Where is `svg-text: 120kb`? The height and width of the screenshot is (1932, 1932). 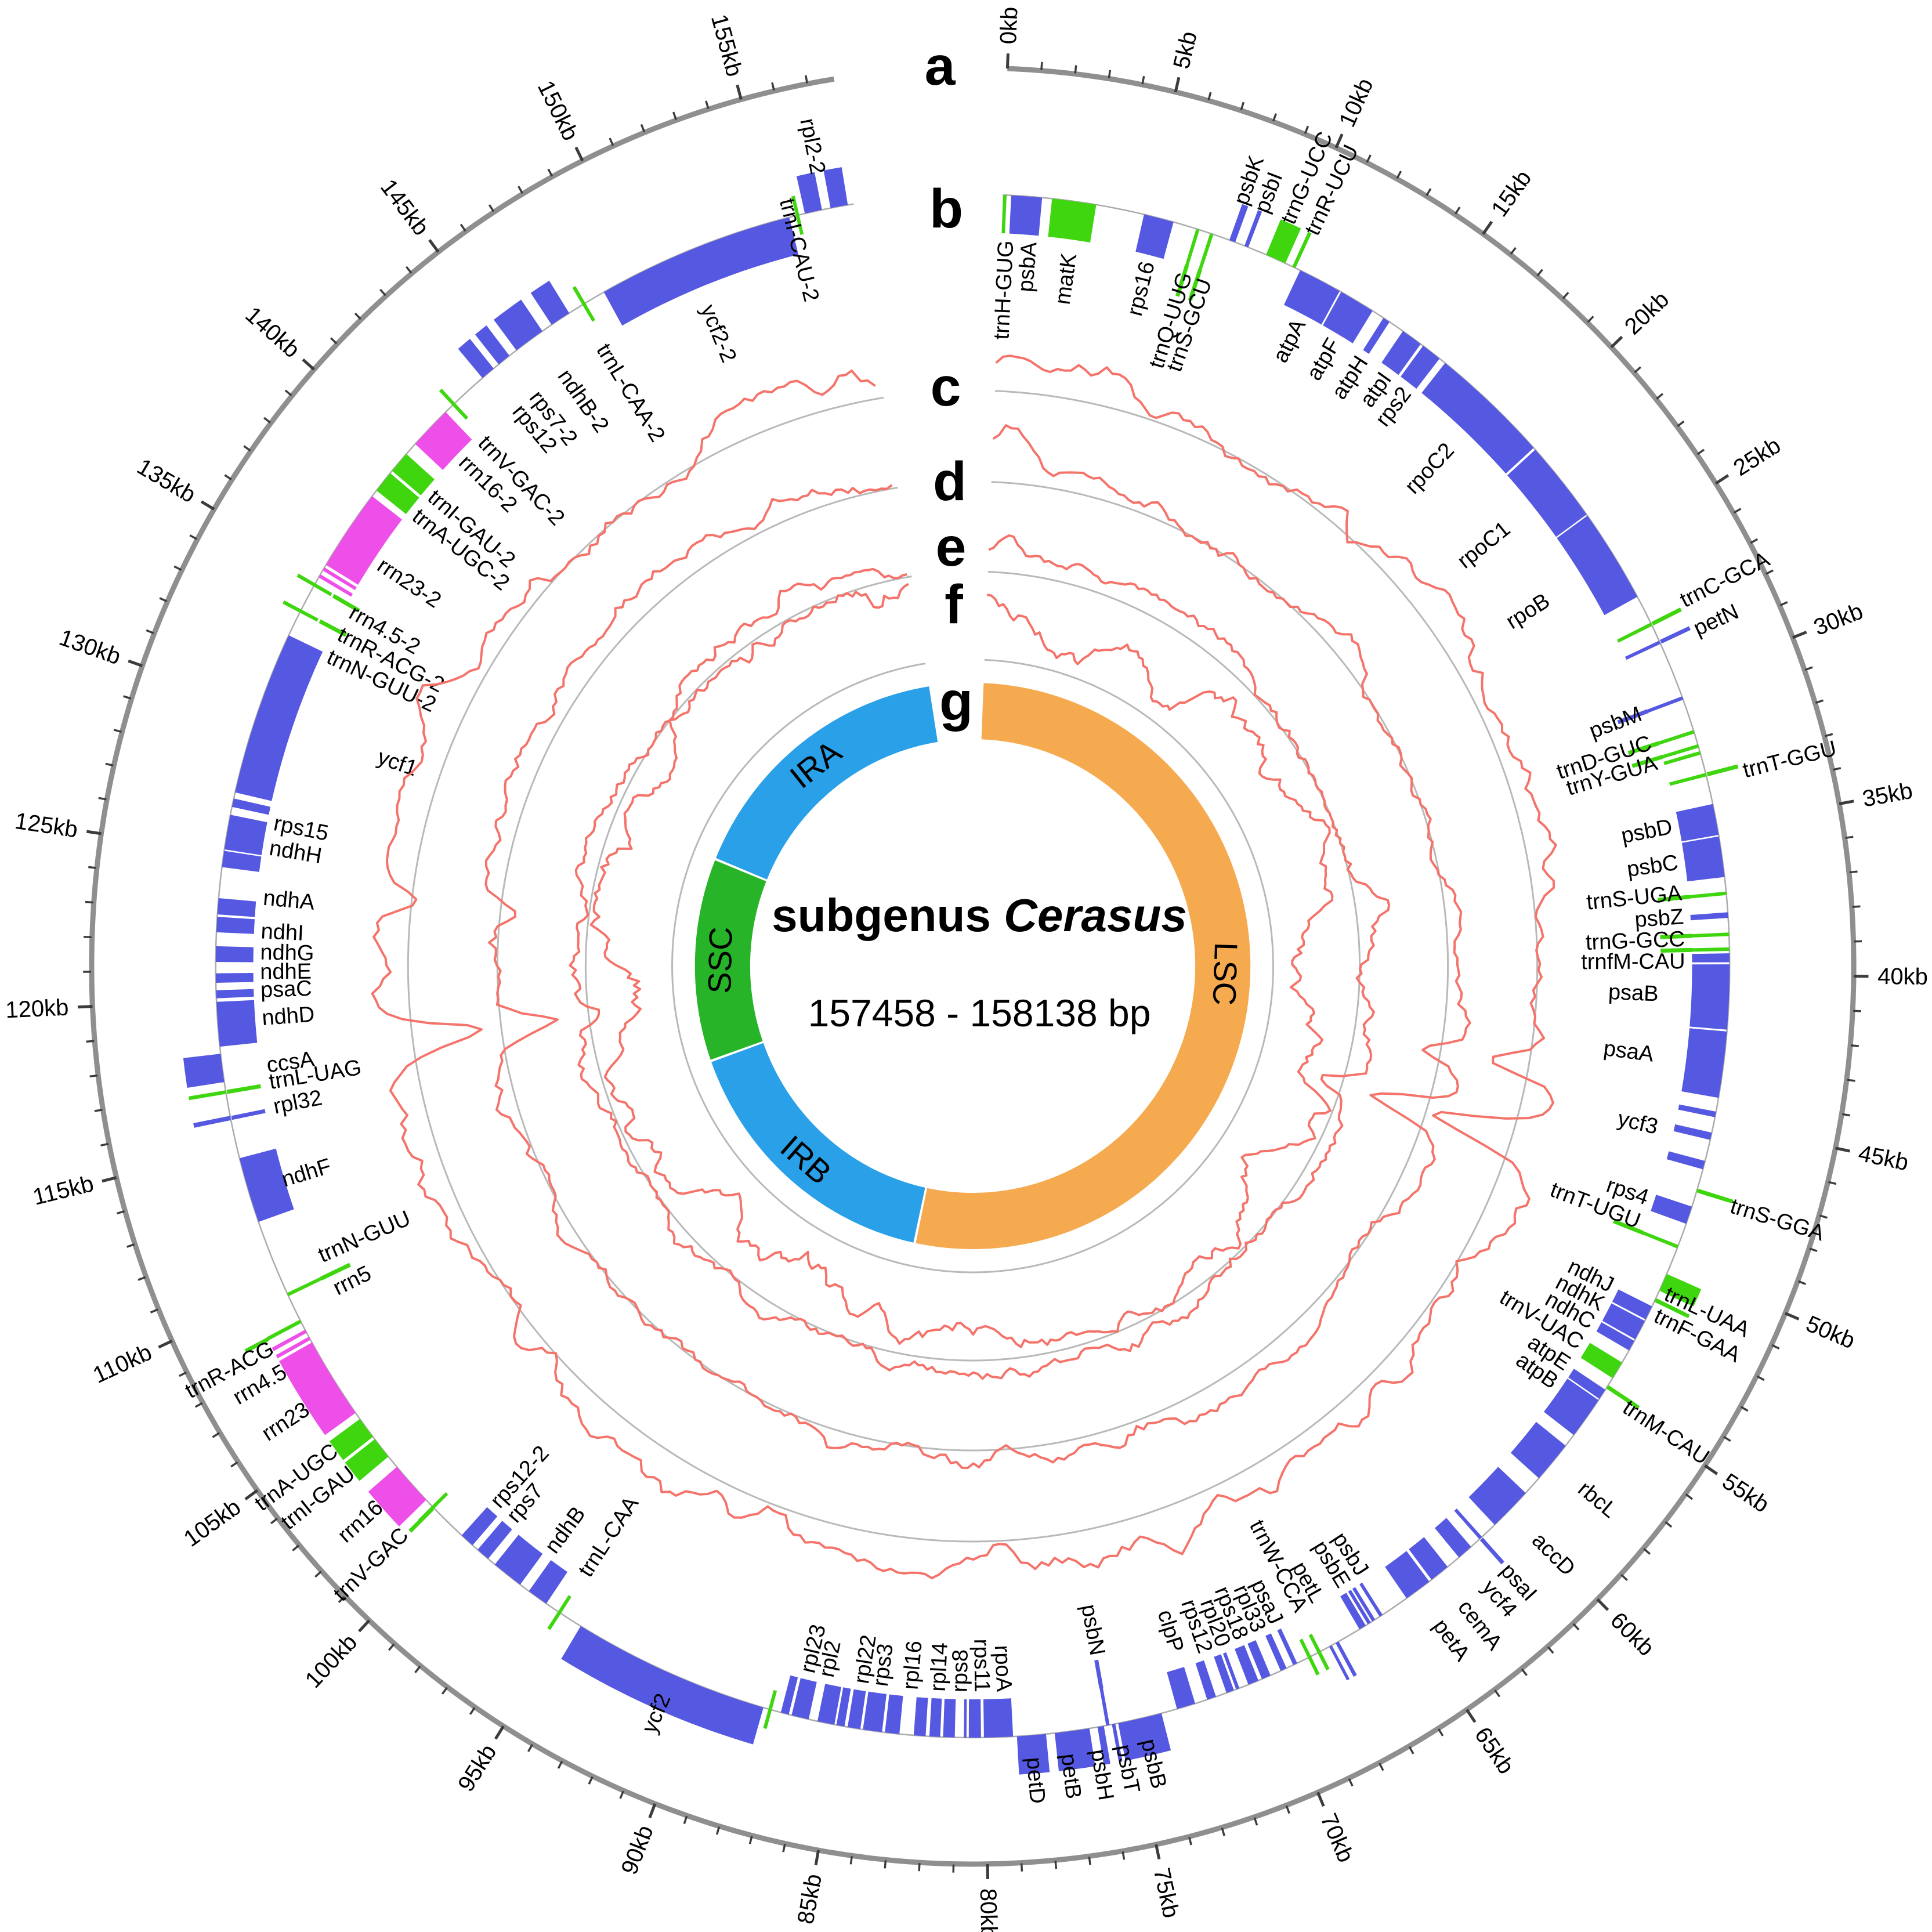
svg-text: 120kb is located at coordinates (37, 1009).